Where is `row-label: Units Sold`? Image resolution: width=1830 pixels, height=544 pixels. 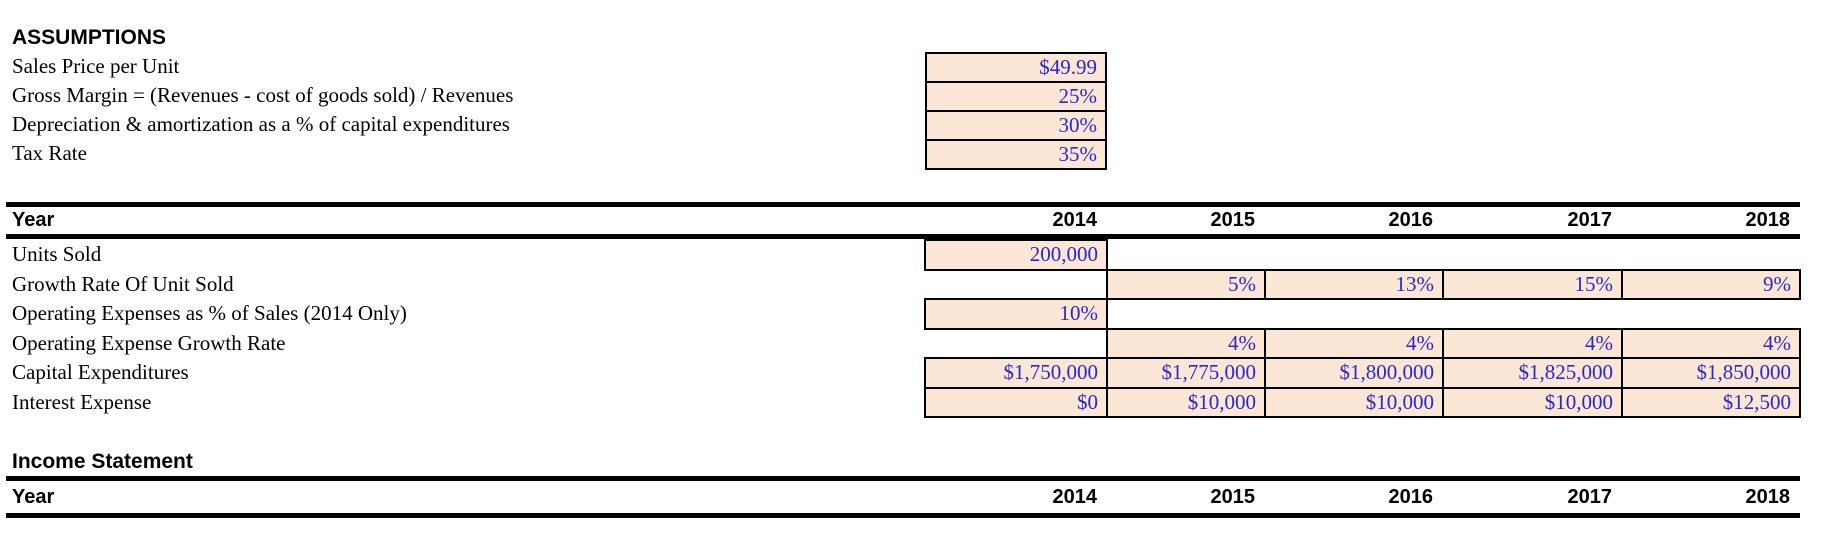
row-label: Units Sold is located at coordinates (57, 254).